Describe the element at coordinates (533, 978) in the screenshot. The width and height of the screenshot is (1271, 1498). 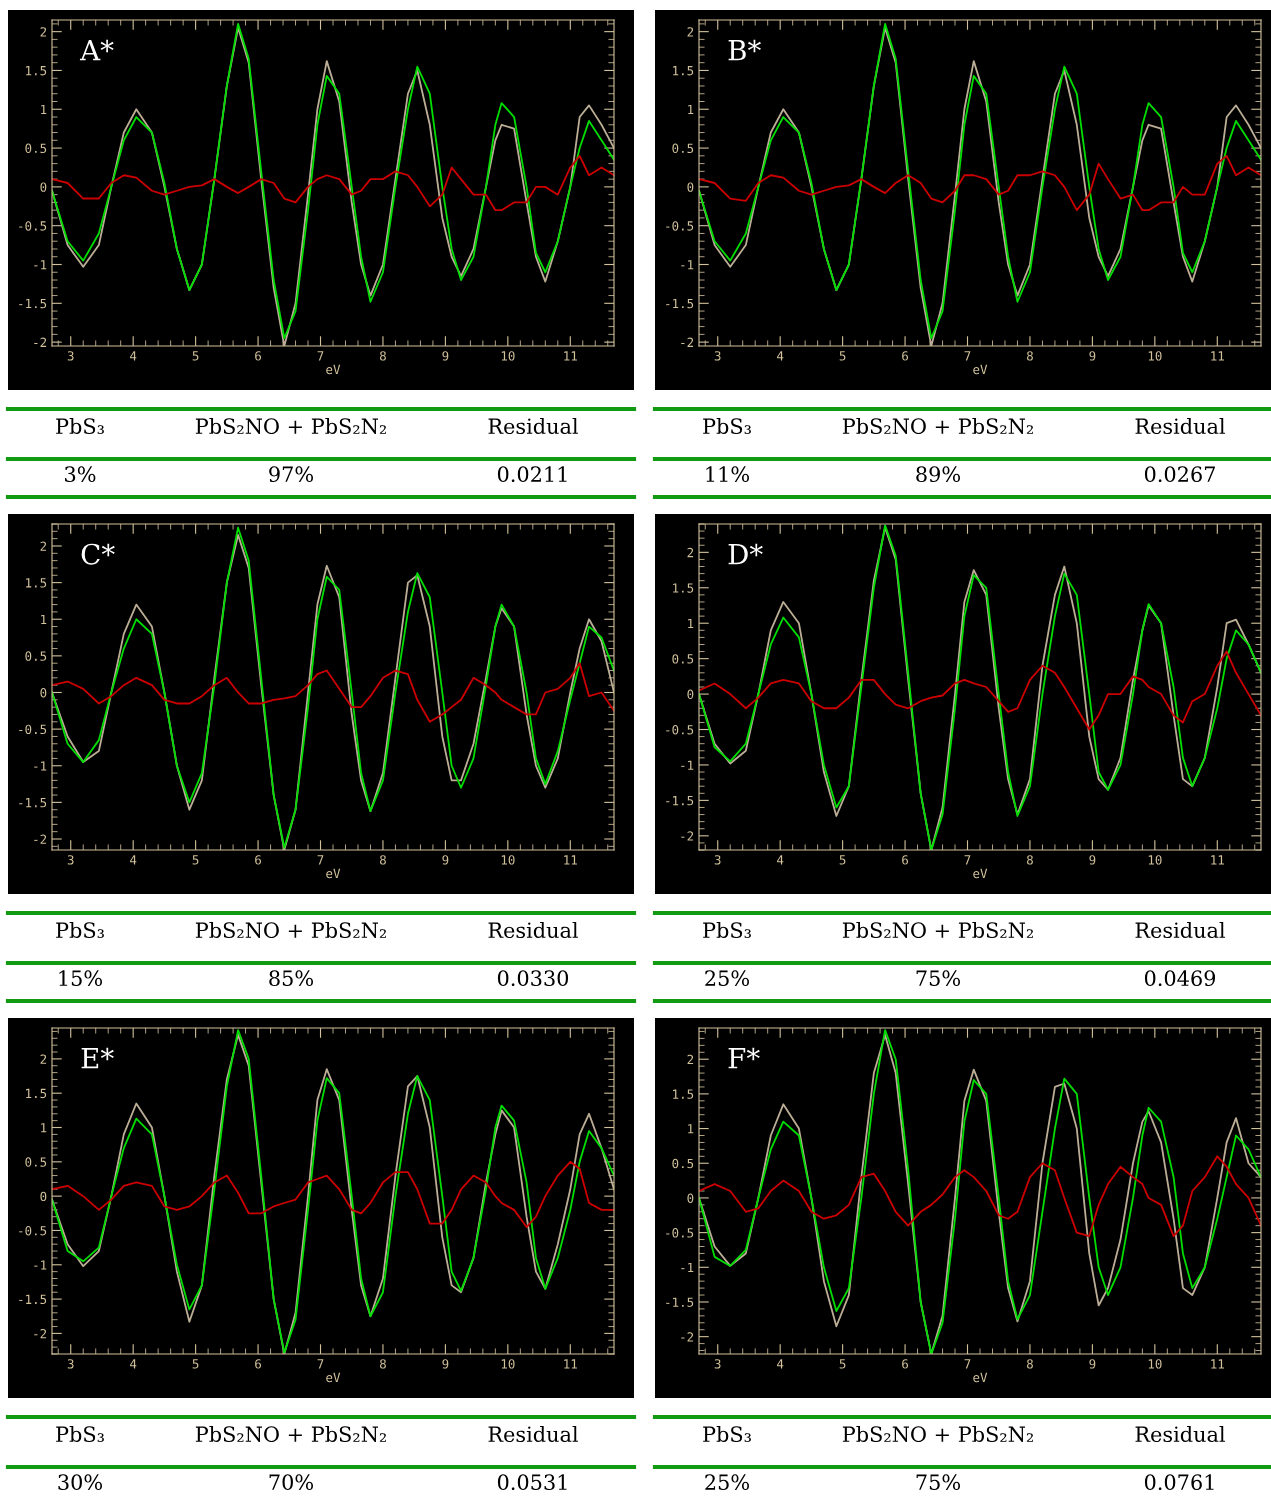
I see `text: 0.0330` at that location.